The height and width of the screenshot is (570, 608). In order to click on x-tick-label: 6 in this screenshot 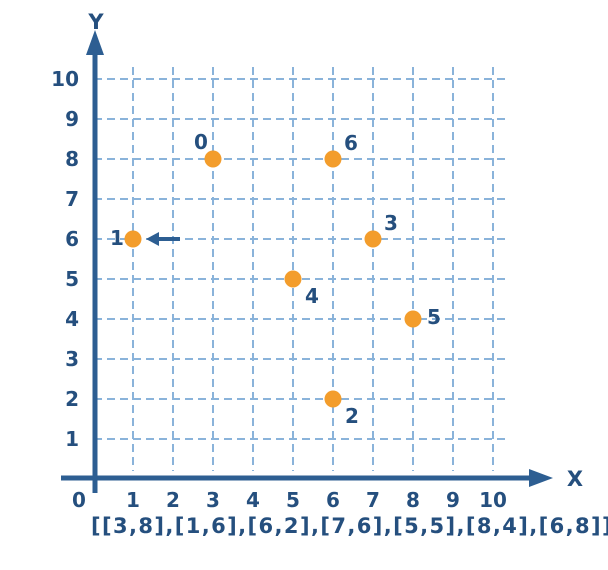, I will do `click(333, 500)`.